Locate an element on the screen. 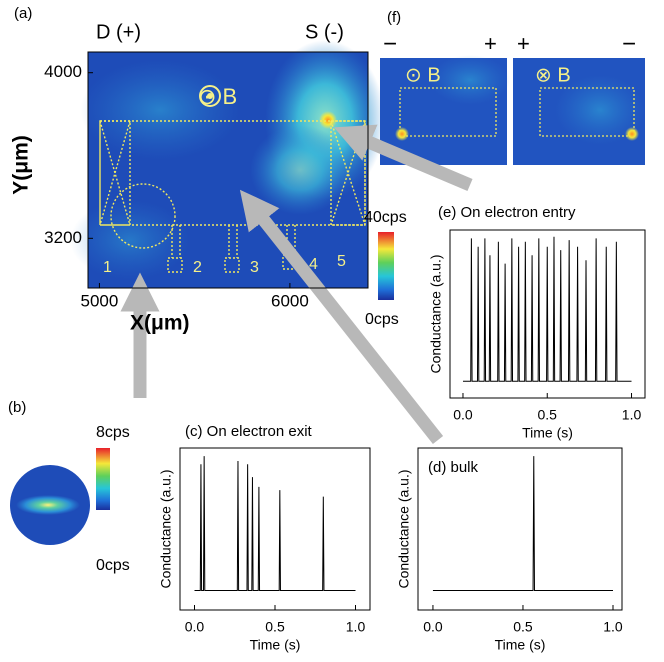 The width and height of the screenshot is (664, 662). panel-label: (f) is located at coordinates (394, 17).